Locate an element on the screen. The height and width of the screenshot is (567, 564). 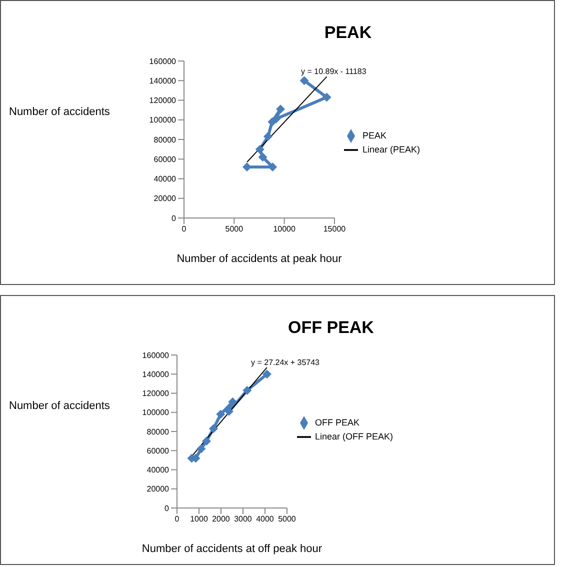
x-axis-title: Number of accidents at peak hour is located at coordinates (259, 259).